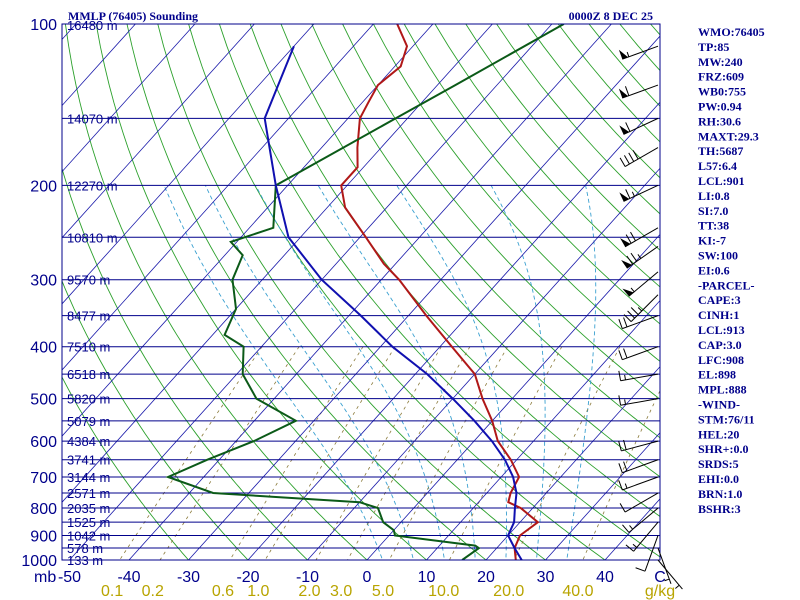  What do you see at coordinates (223, 591) in the screenshot?
I see `mixing-ratio-tick-label: 0.6` at bounding box center [223, 591].